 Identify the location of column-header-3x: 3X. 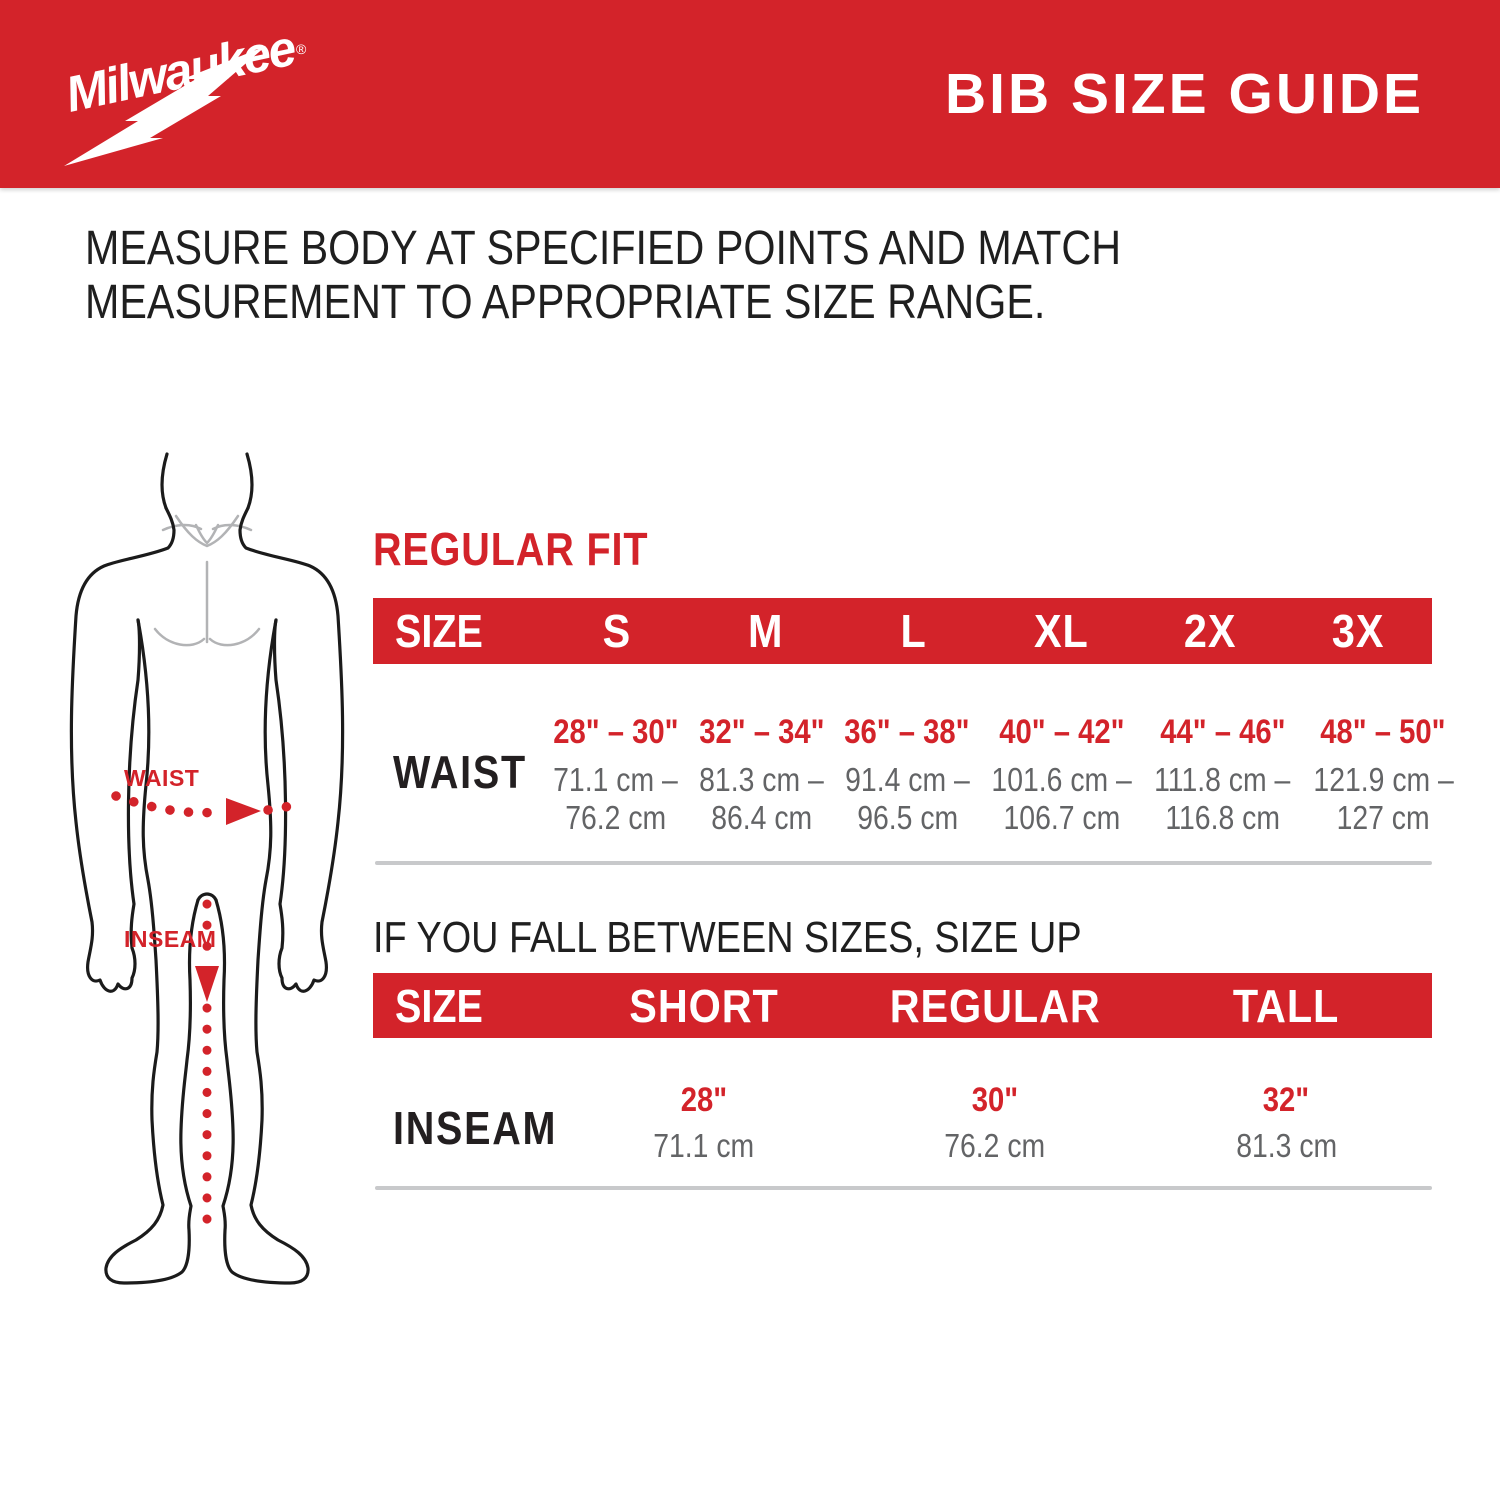
(1358, 631).